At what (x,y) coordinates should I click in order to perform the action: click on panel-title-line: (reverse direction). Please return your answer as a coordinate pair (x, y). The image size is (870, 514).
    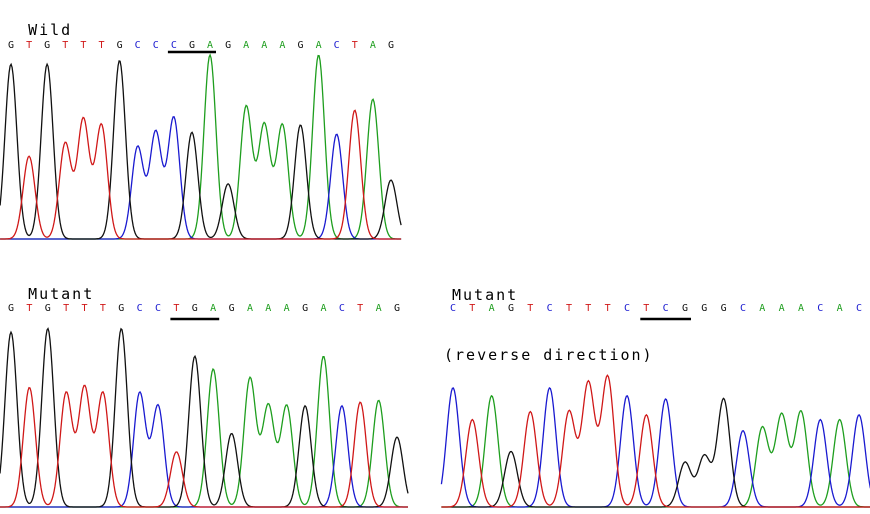
    Looking at the image, I should click on (549, 355).